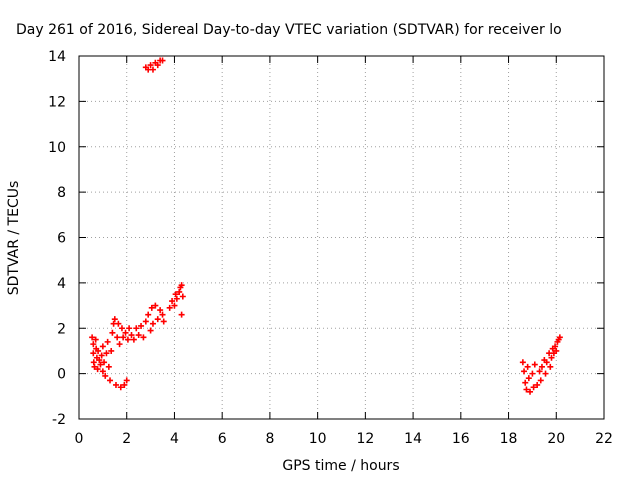 This screenshot has width=640, height=485. I want to click on x-tick-label: 22, so click(604, 439).